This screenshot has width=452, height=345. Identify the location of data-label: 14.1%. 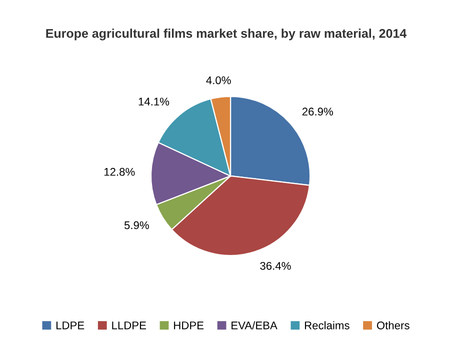
(154, 102).